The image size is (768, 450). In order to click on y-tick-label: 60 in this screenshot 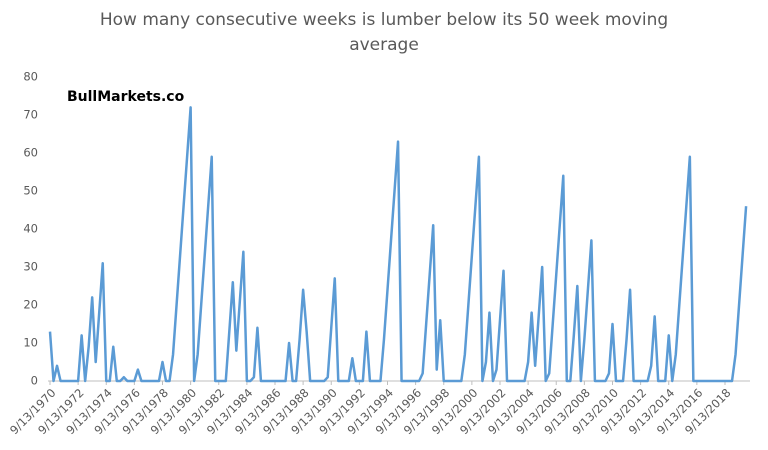, I will do `click(30, 153)`.